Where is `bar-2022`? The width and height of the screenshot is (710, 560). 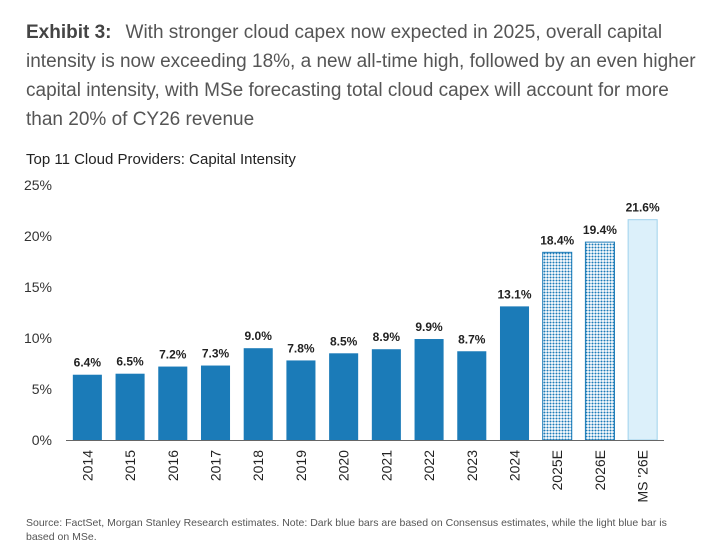 bar-2022 is located at coordinates (429, 389).